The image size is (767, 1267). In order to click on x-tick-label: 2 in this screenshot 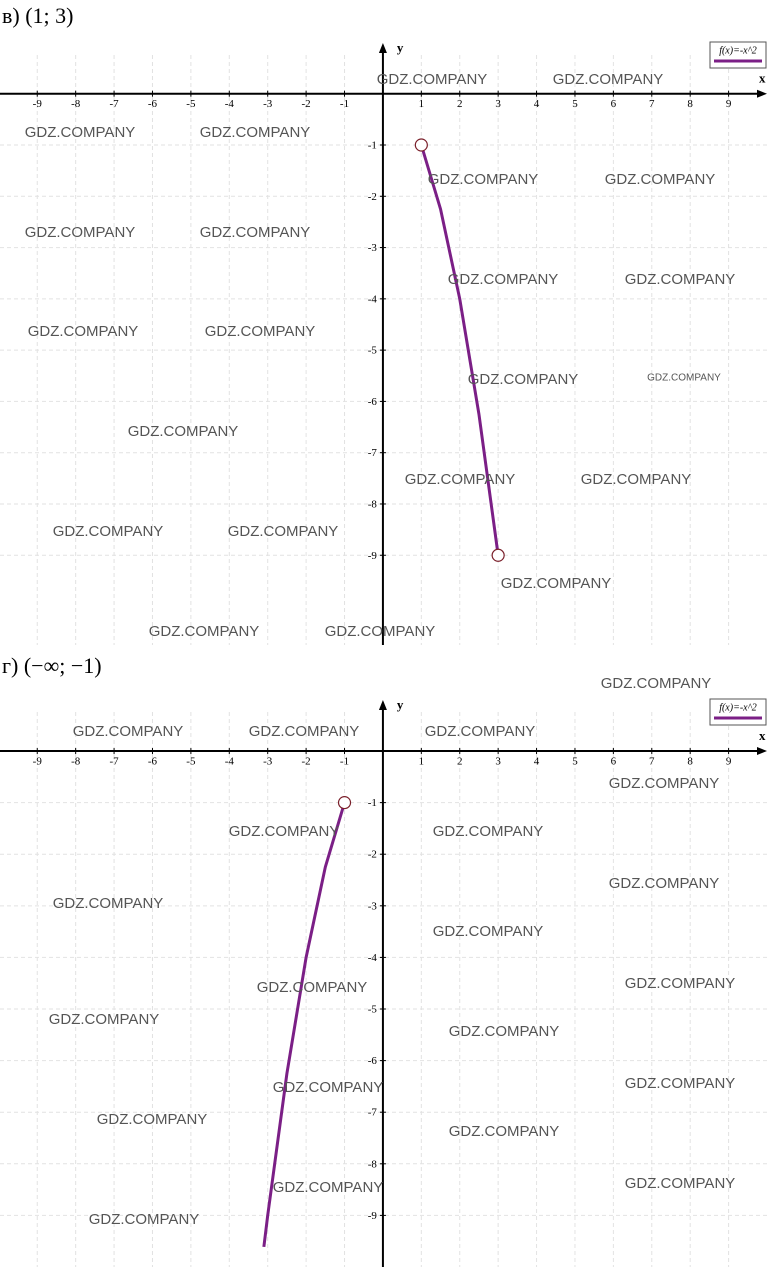, I will do `click(460, 762)`.